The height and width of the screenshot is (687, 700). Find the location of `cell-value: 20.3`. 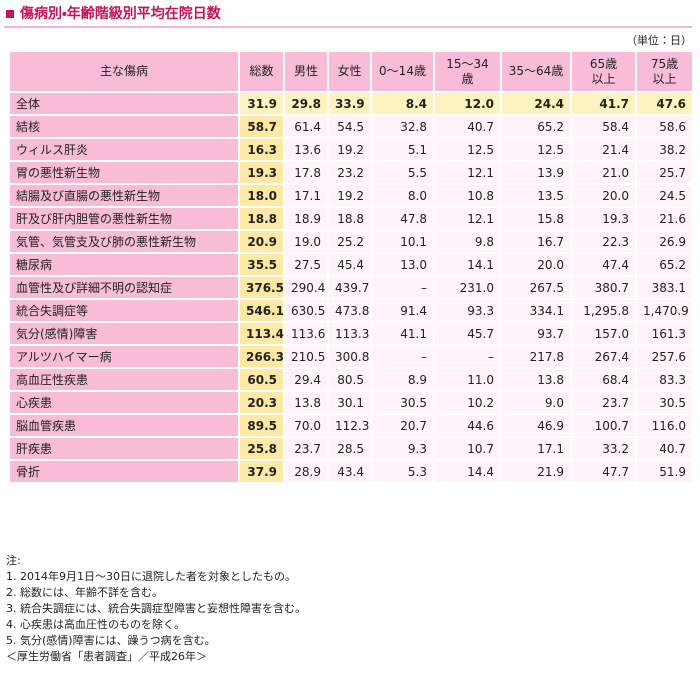

cell-value: 20.3 is located at coordinates (261, 402).